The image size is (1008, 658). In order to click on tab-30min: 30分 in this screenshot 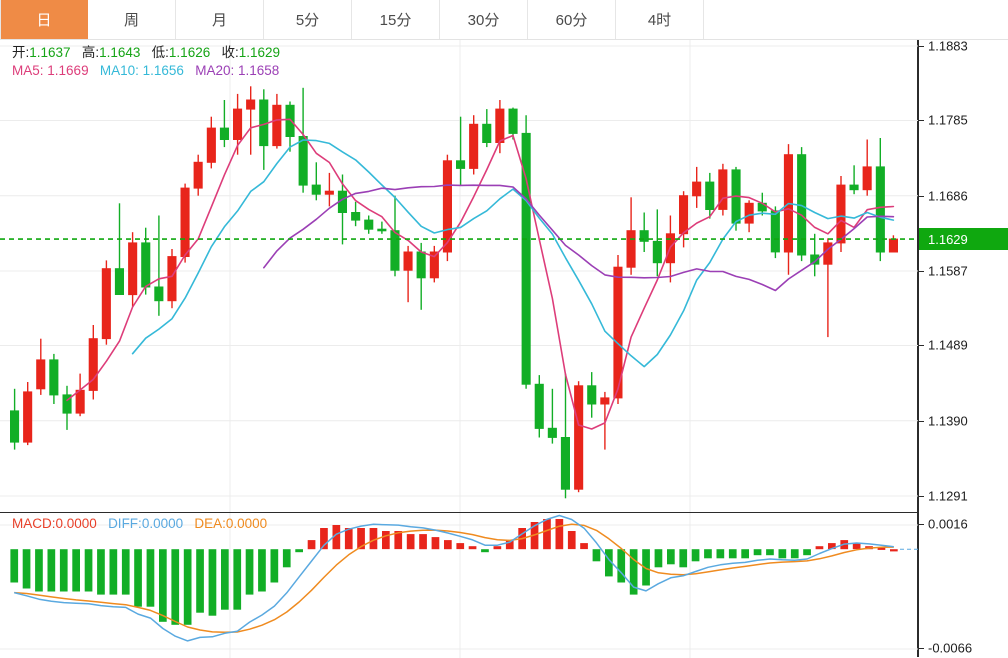, I will do `click(484, 19)`.